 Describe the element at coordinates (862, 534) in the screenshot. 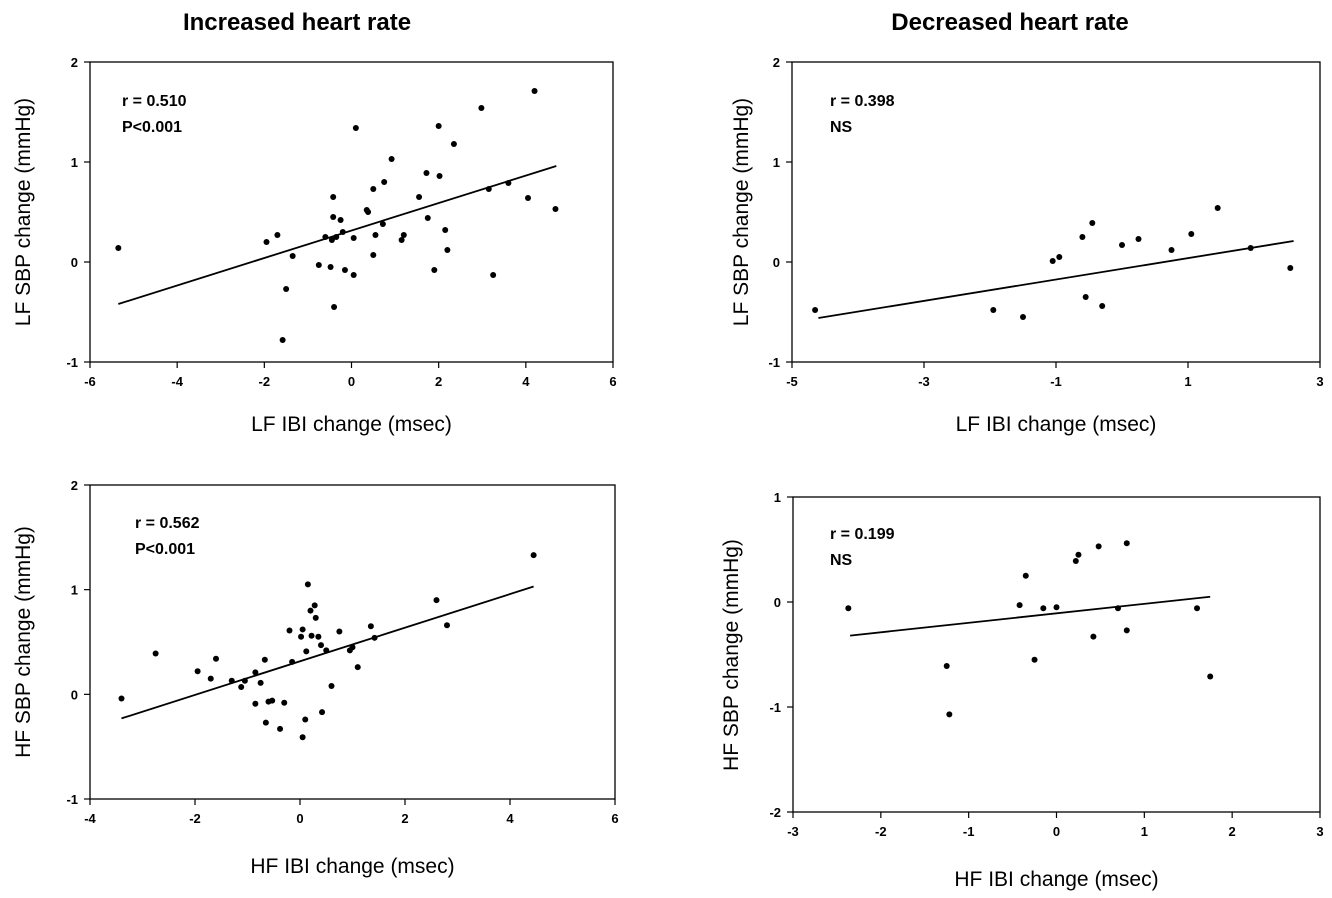

I see `correlation-annotation: r = 0.199` at that location.